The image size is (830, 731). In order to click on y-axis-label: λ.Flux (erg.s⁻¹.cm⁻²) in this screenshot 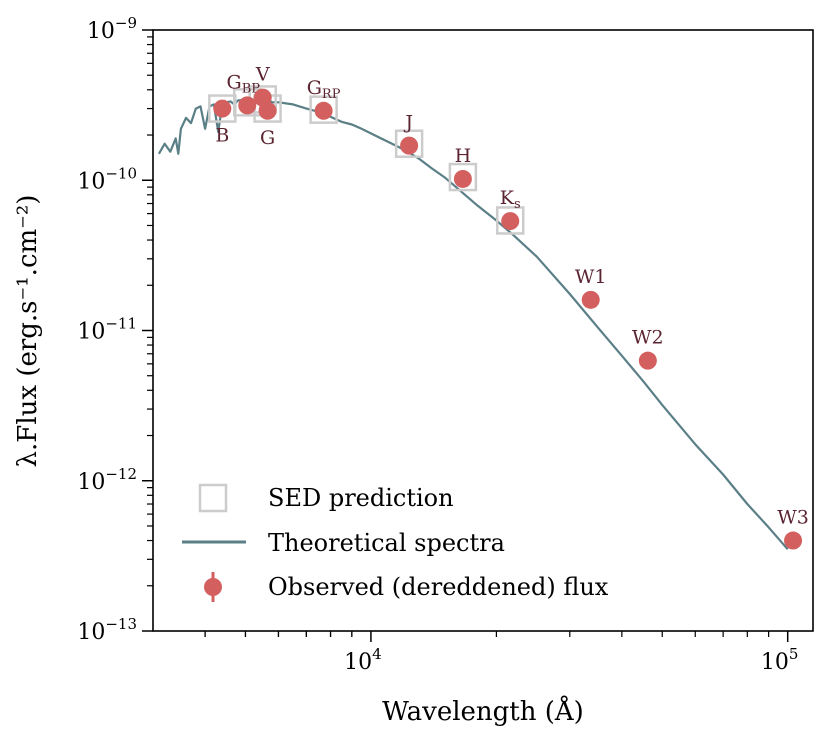, I will do `click(28, 331)`.